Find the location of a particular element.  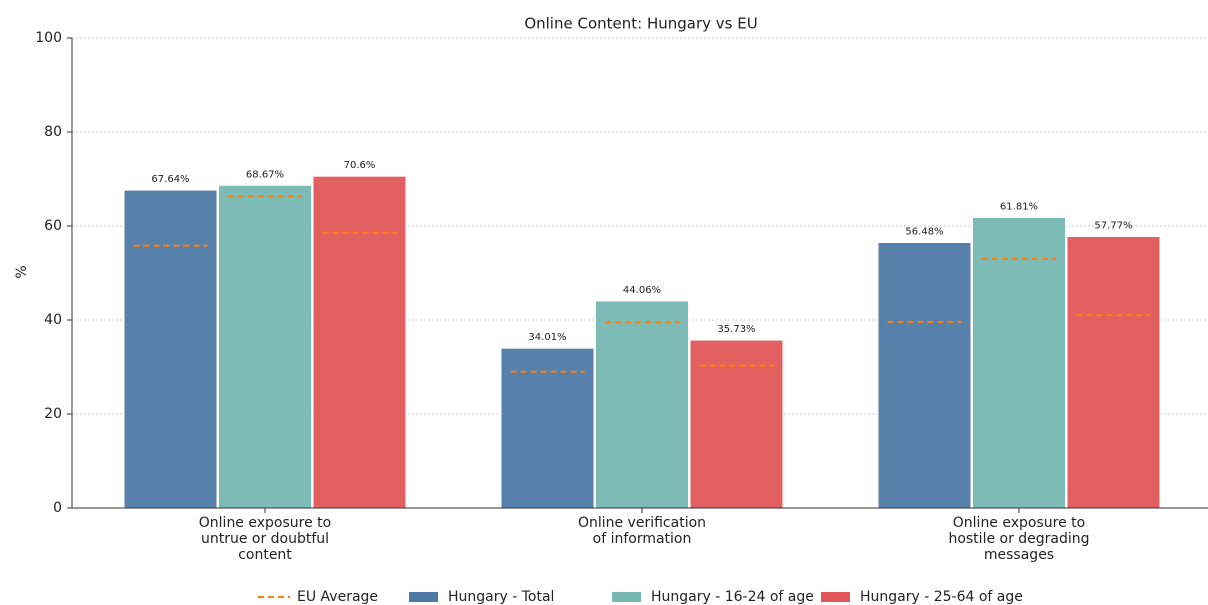

legend-label: EU Average is located at coordinates (337, 597).